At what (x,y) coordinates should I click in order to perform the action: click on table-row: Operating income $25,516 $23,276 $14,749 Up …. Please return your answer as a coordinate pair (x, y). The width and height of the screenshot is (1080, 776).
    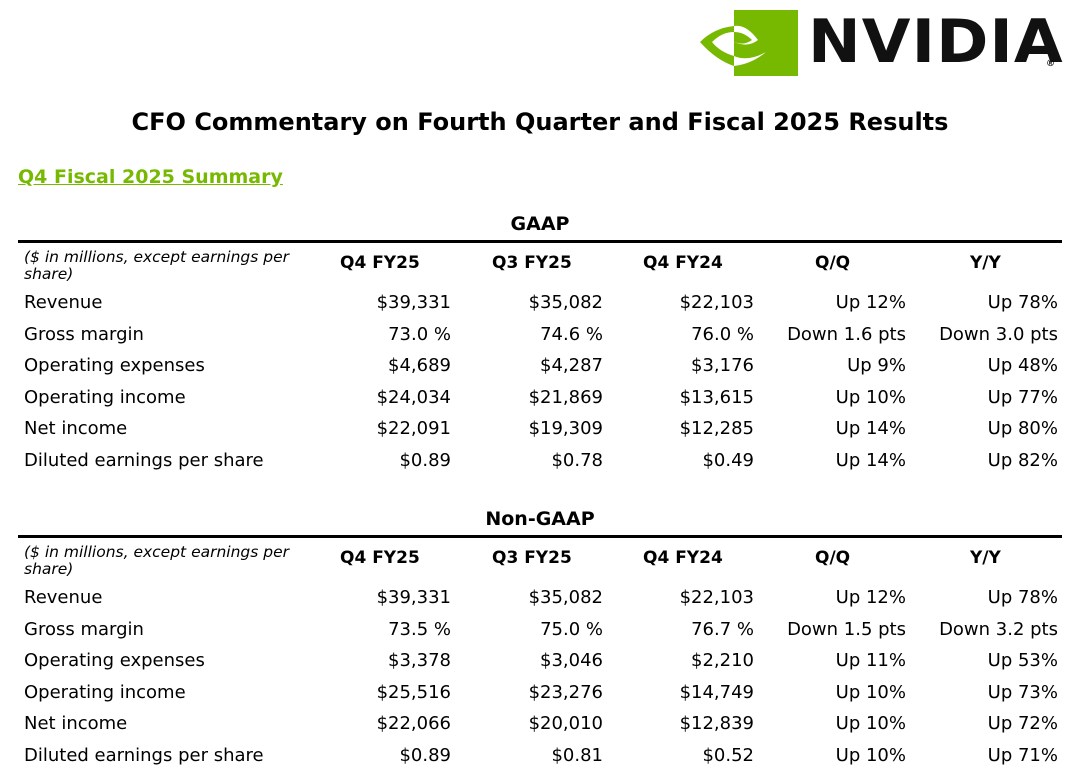
    Looking at the image, I should click on (540, 693).